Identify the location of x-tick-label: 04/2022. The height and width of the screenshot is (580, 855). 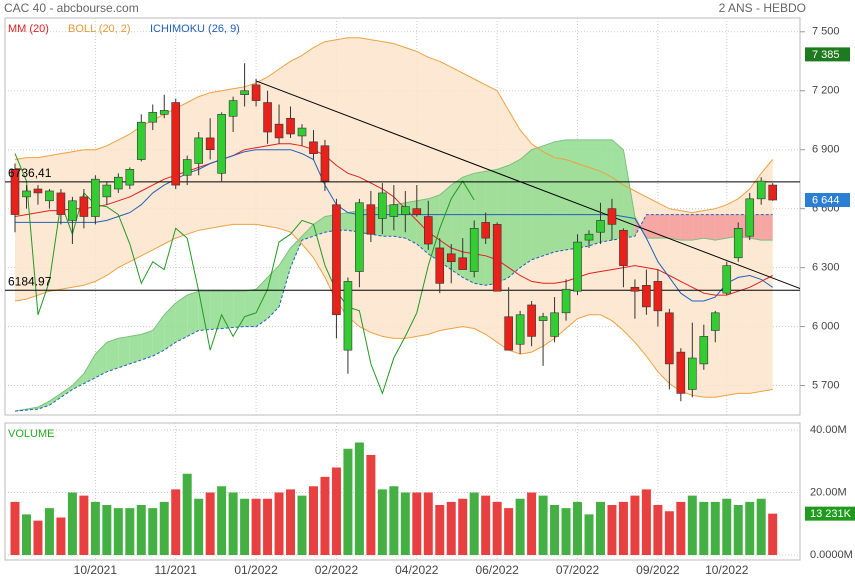
(417, 570).